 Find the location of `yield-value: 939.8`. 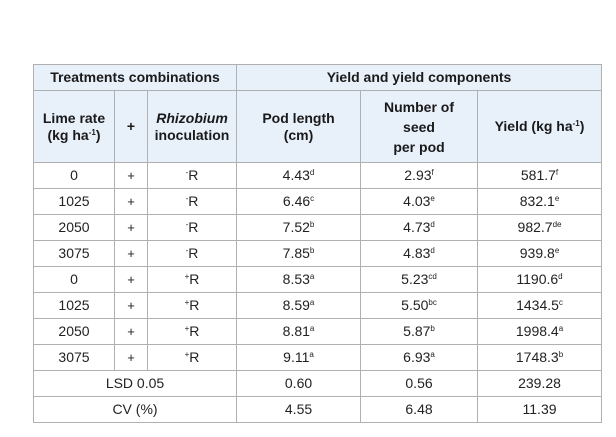

yield-value: 939.8 is located at coordinates (537, 253).